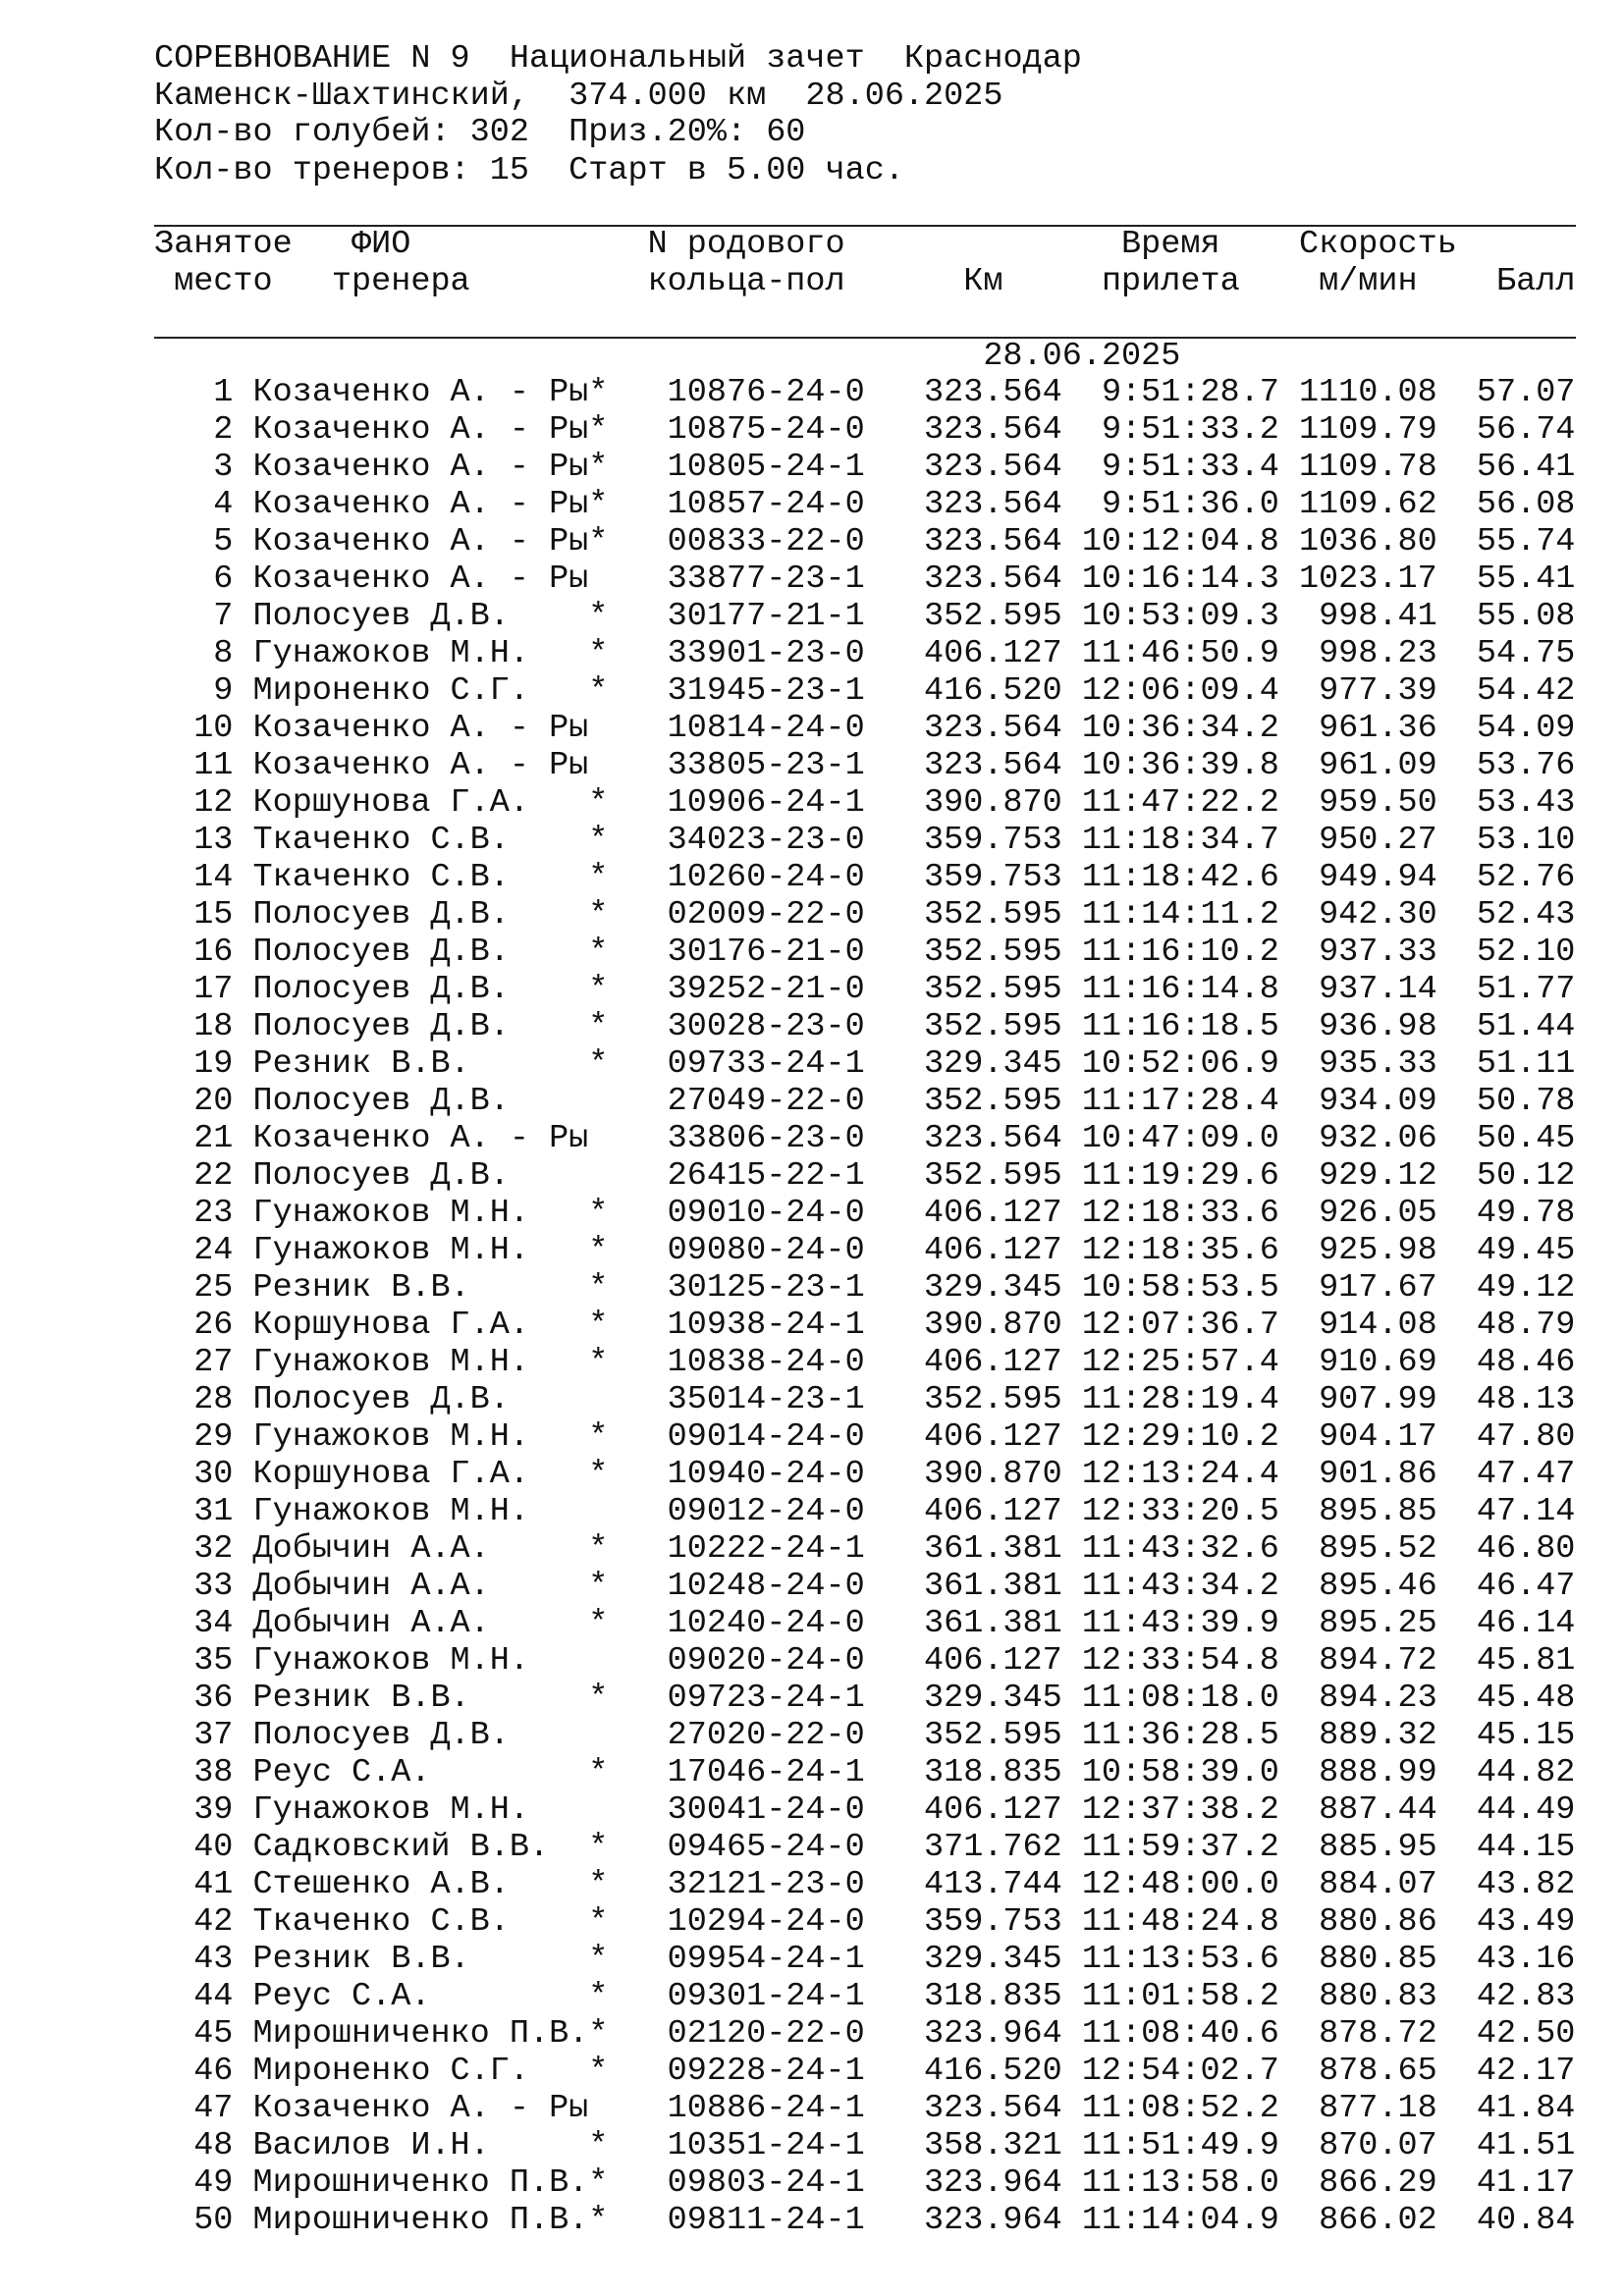  What do you see at coordinates (766, 2145) in the screenshot?
I see `ring-number-cell: 10351-24-1` at bounding box center [766, 2145].